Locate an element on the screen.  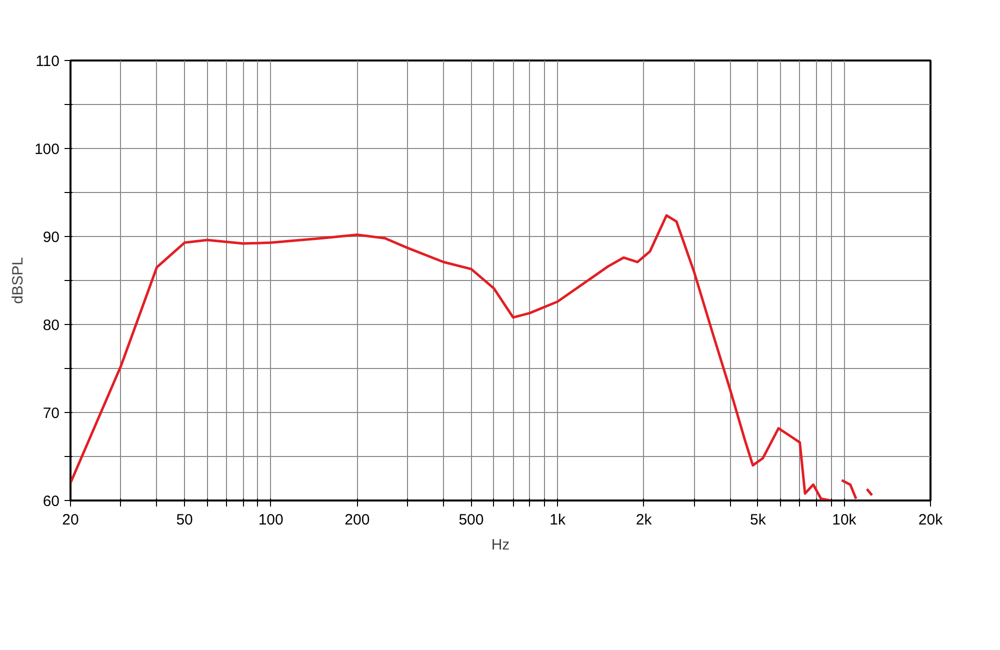
x-axis-title: Hz is located at coordinates (500, 545).